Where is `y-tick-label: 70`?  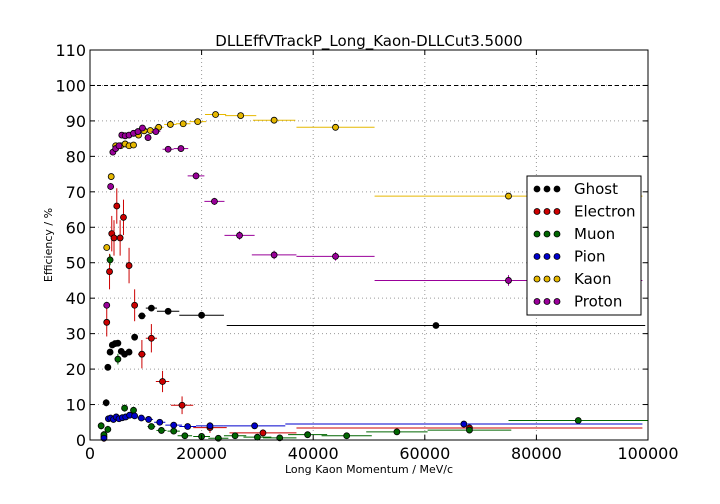
y-tick-label: 70 is located at coordinates (76, 192).